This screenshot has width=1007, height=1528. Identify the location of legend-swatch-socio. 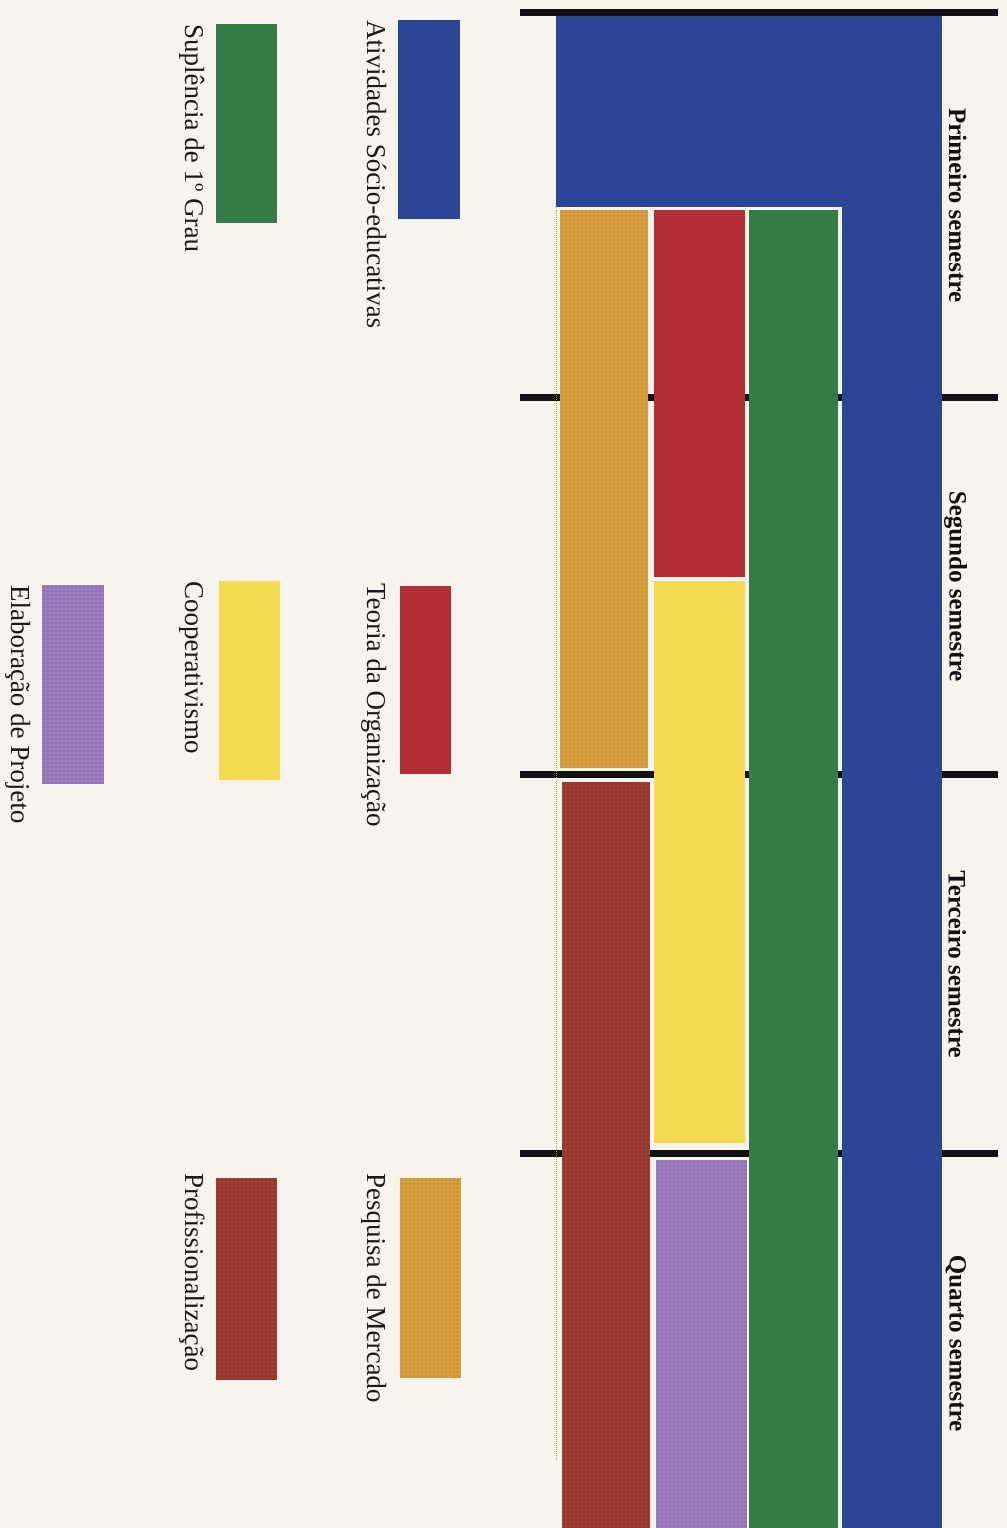
(429, 119).